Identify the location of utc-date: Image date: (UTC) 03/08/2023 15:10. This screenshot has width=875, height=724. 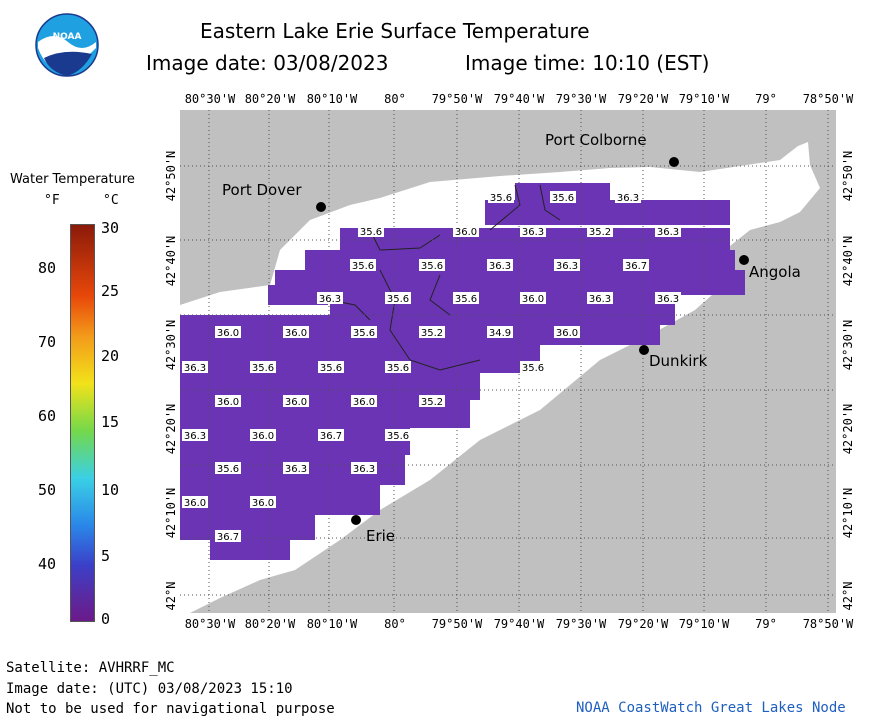
(149, 689).